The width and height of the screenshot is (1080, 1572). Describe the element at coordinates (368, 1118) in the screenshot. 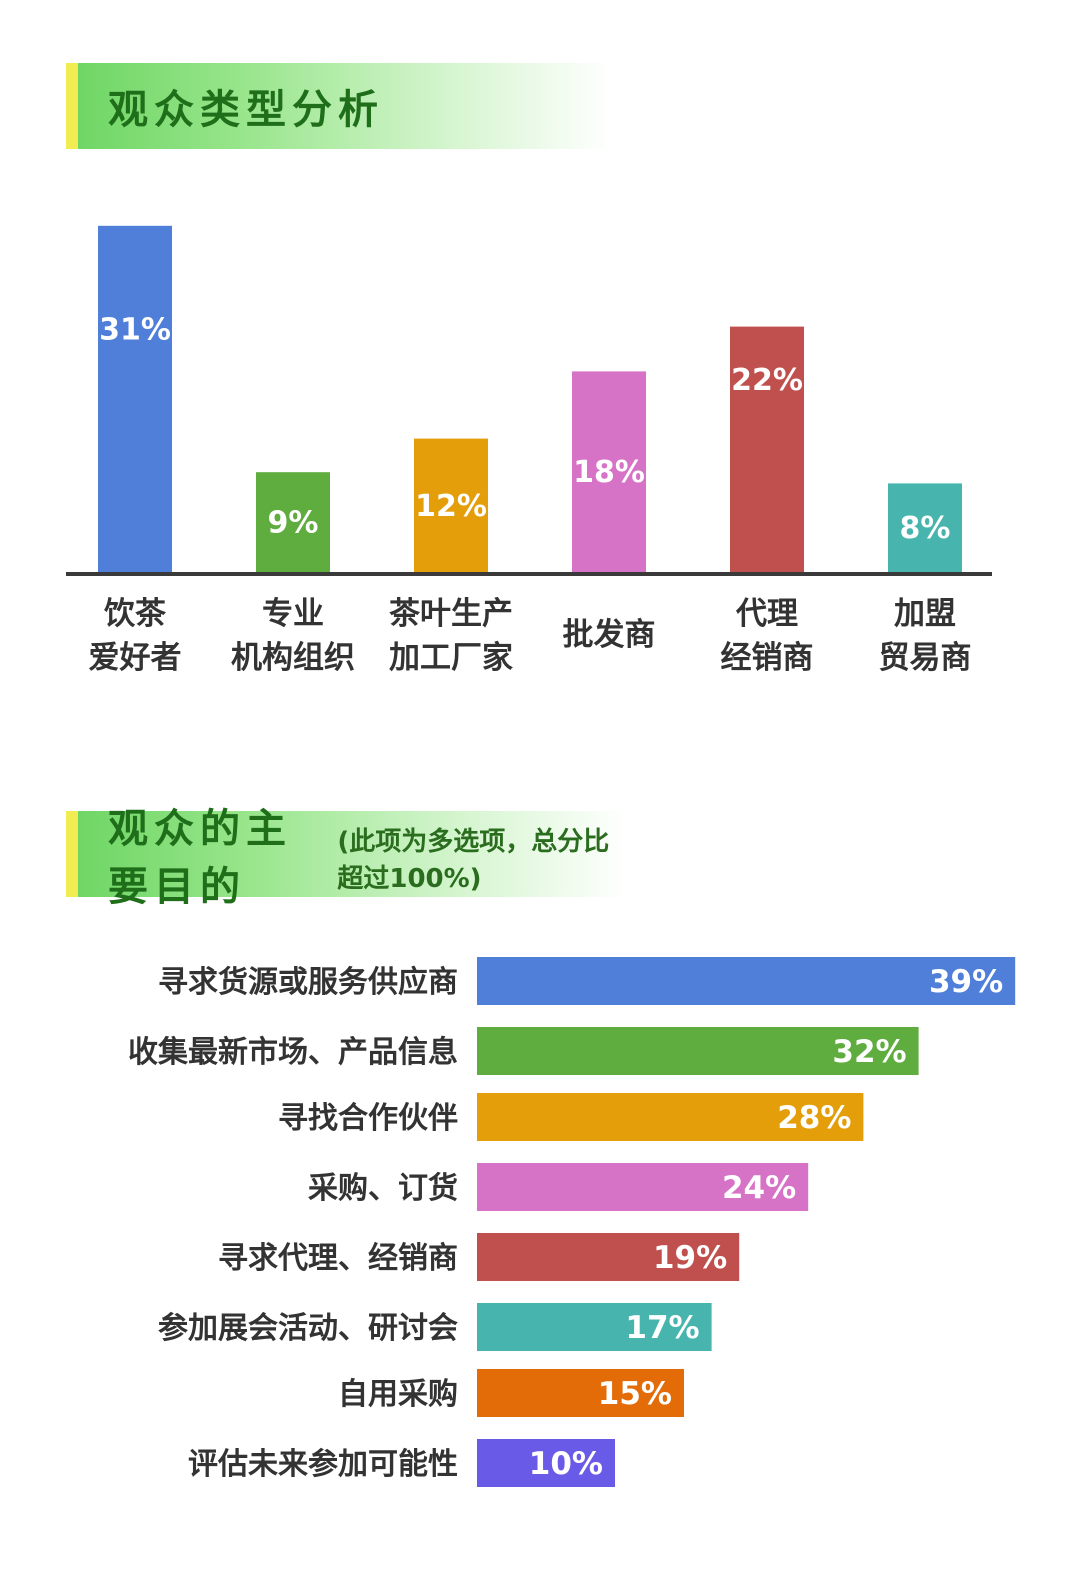

I see `category-label: 寻找合作伙伴` at that location.